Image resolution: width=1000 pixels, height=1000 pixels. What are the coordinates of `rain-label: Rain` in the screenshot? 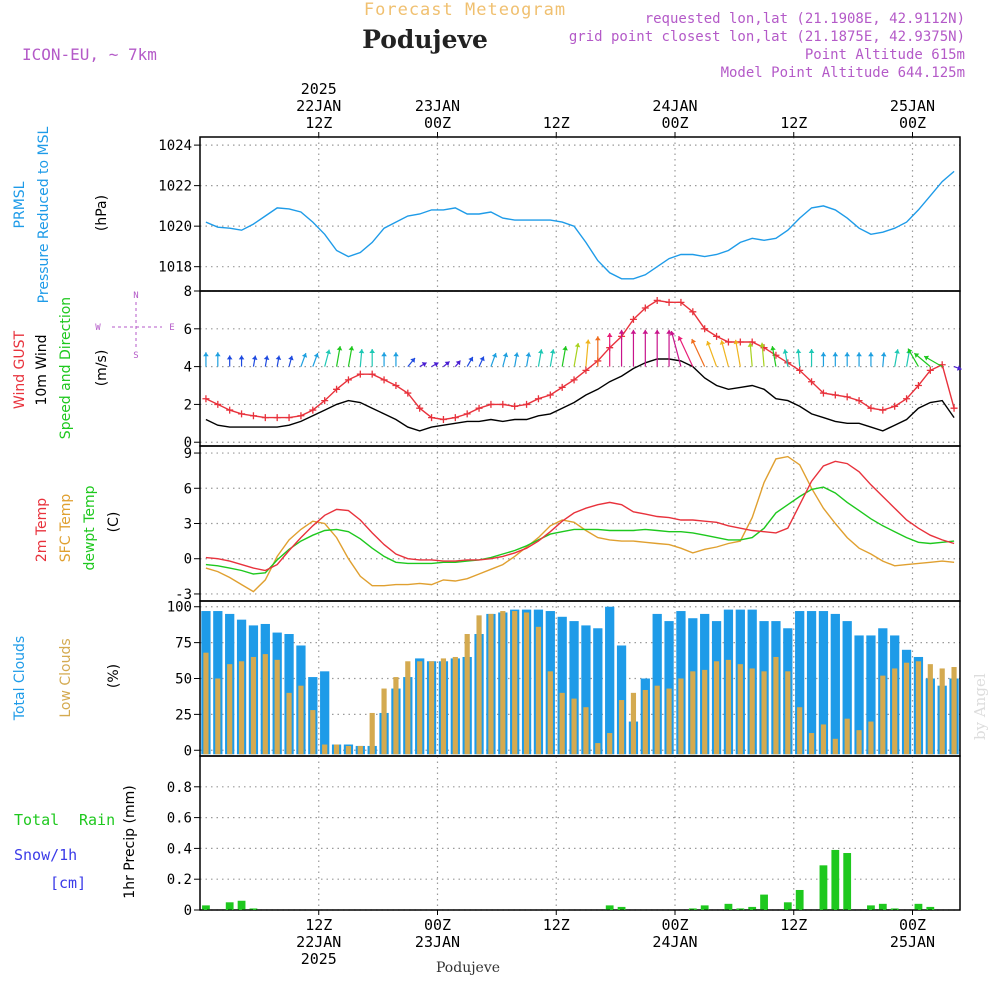 It's located at (97, 820).